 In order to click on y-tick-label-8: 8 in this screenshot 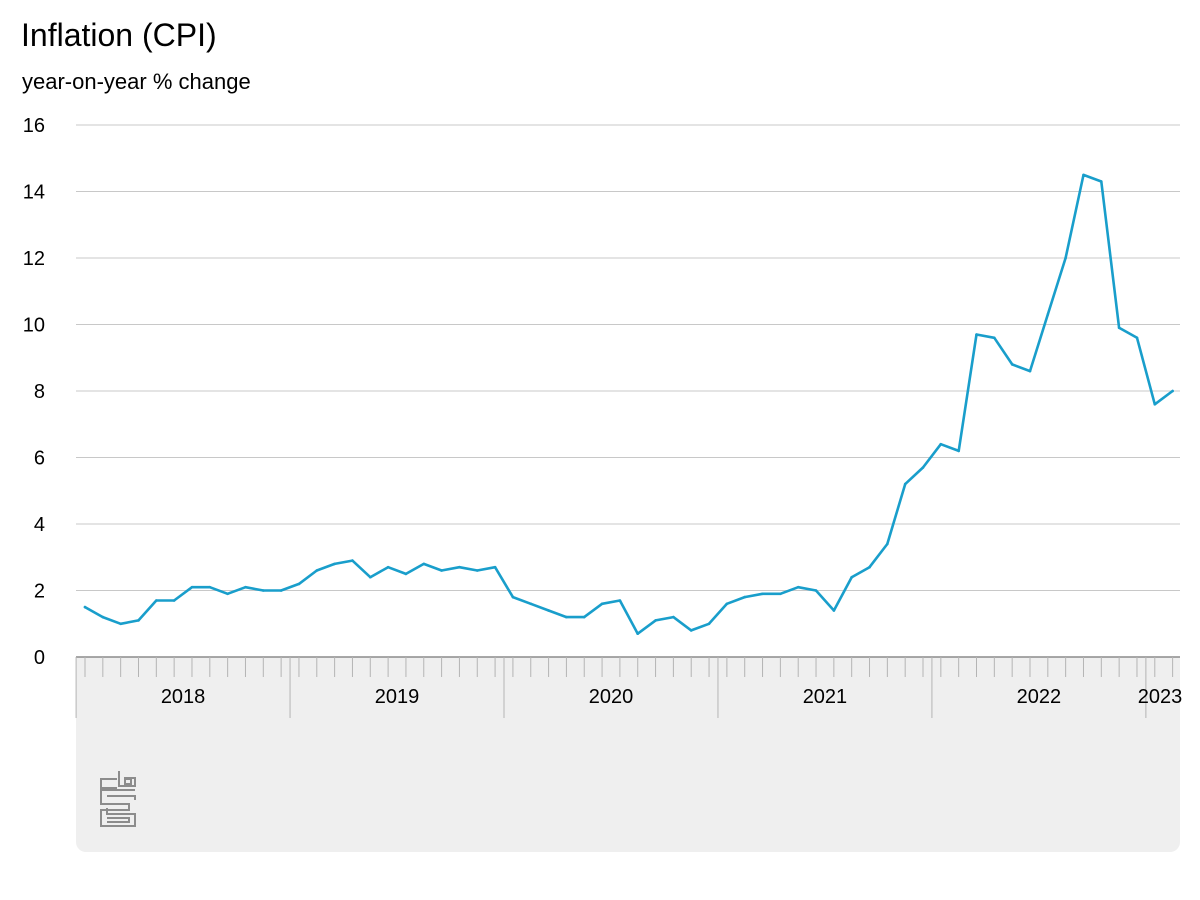, I will do `click(39, 392)`.